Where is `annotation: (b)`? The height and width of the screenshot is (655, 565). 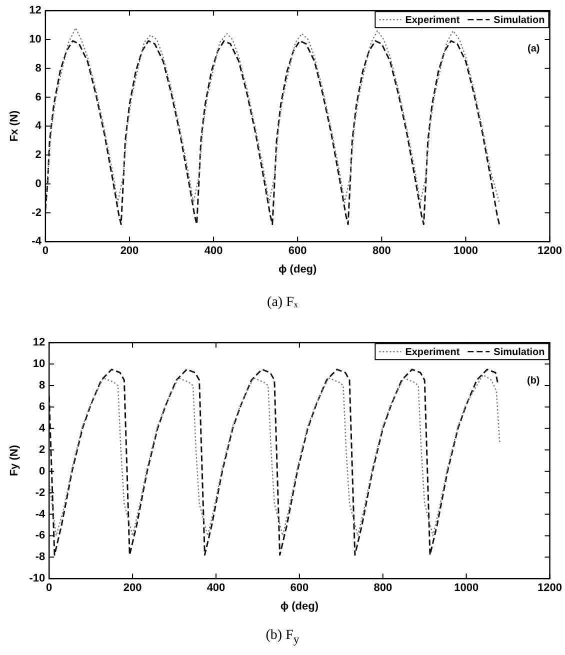 annotation: (b) is located at coordinates (533, 380).